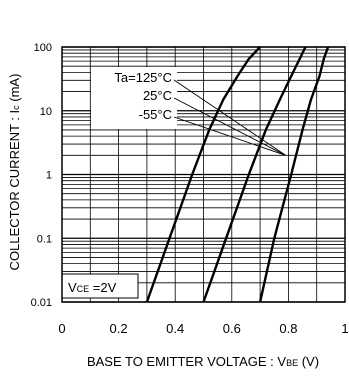 The width and height of the screenshot is (349, 381). Describe the element at coordinates (143, 77) in the screenshot. I see `legend-entry-125: Ta=125°C` at that location.